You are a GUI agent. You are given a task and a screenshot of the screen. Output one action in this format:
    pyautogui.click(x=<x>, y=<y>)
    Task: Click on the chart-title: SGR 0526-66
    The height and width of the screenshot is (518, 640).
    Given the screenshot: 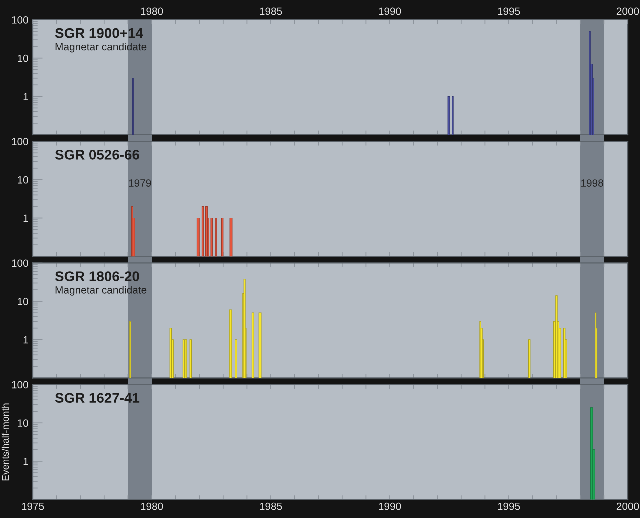 What is the action you would take?
    pyautogui.click(x=97, y=155)
    